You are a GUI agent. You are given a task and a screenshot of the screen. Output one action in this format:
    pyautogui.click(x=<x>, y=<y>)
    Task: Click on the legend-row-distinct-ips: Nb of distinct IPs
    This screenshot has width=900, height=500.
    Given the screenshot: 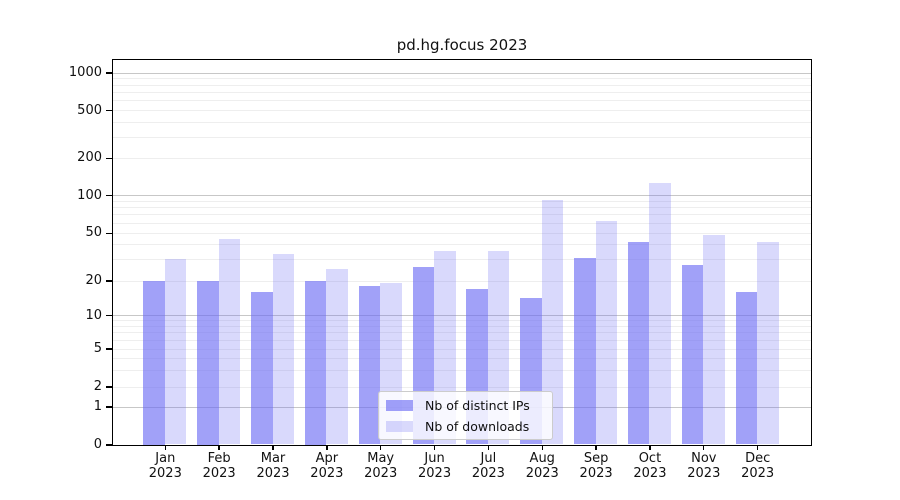 What is the action you would take?
    pyautogui.click(x=469, y=405)
    